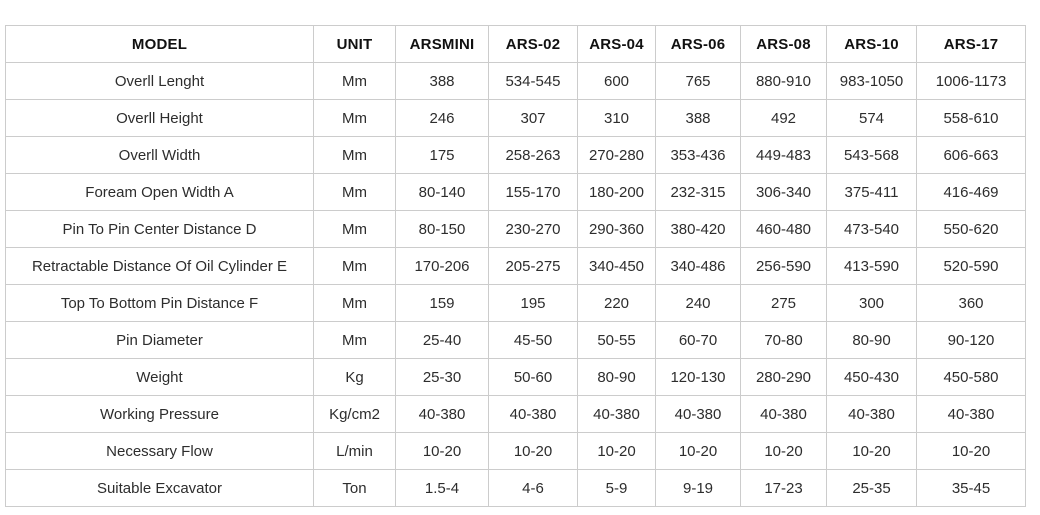 This screenshot has width=1040, height=515. What do you see at coordinates (159, 414) in the screenshot?
I see `row-label-cell: Working Pressure` at bounding box center [159, 414].